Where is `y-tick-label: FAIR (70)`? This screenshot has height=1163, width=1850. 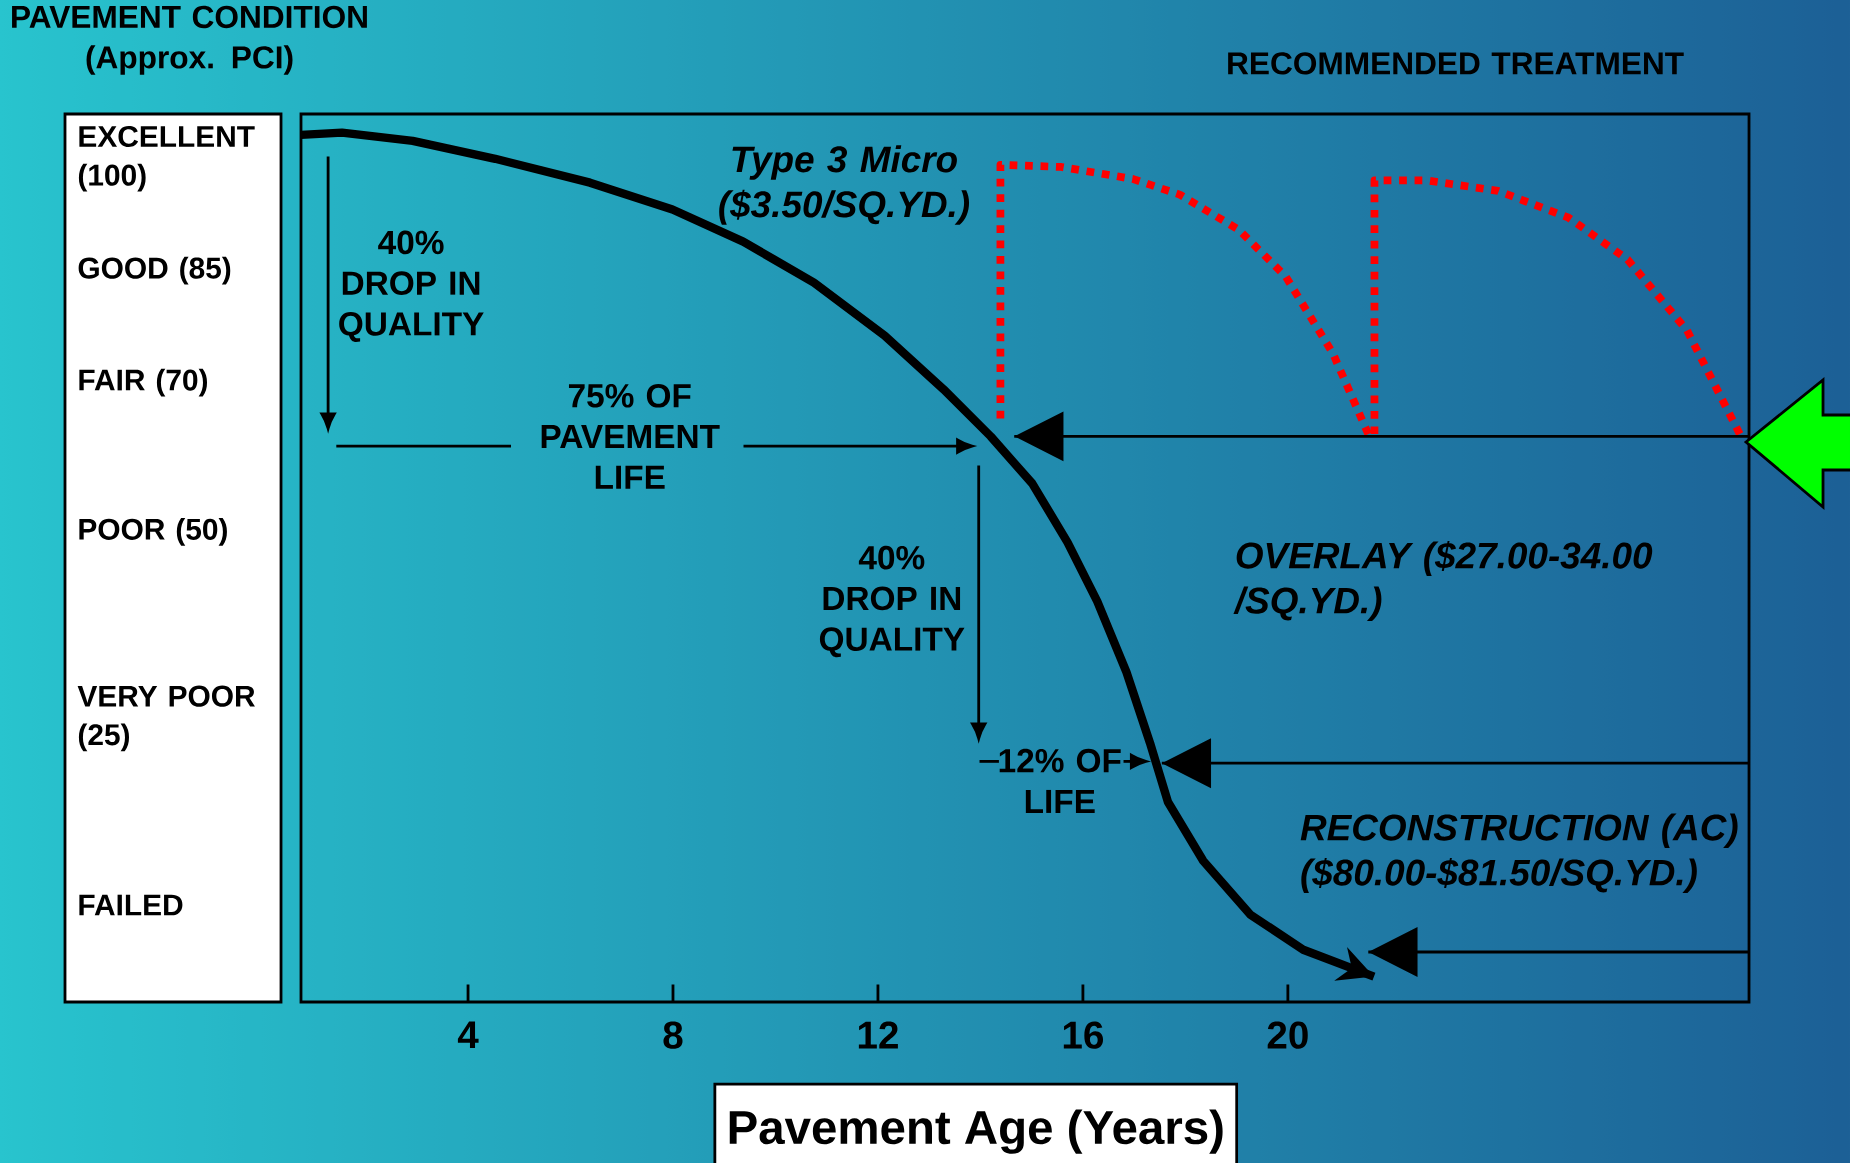
y-tick-label: FAIR (70) is located at coordinates (143, 382).